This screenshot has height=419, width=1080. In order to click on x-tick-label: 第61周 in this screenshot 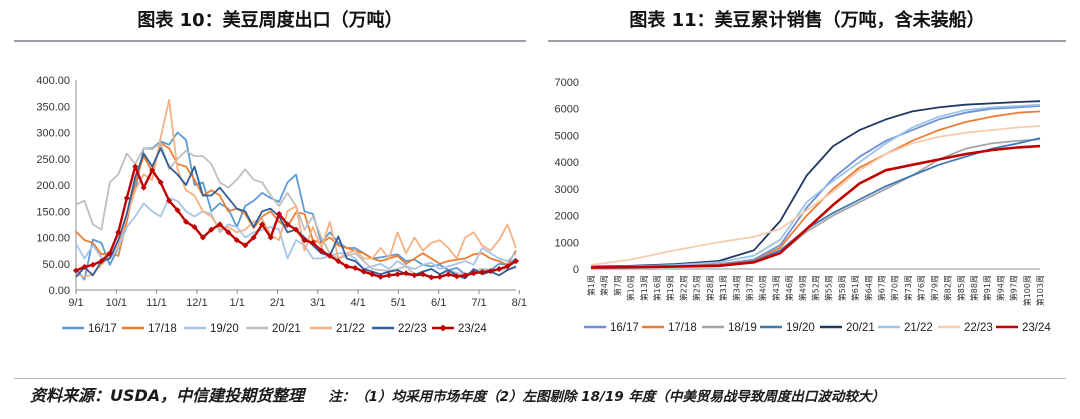, I will do `click(855, 288)`.